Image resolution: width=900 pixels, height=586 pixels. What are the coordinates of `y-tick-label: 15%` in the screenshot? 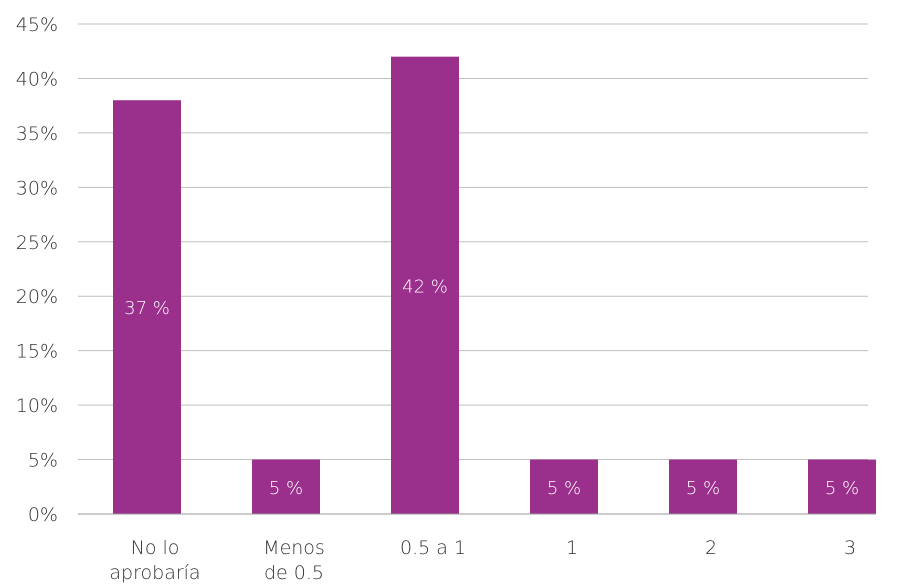 It's located at (37, 352).